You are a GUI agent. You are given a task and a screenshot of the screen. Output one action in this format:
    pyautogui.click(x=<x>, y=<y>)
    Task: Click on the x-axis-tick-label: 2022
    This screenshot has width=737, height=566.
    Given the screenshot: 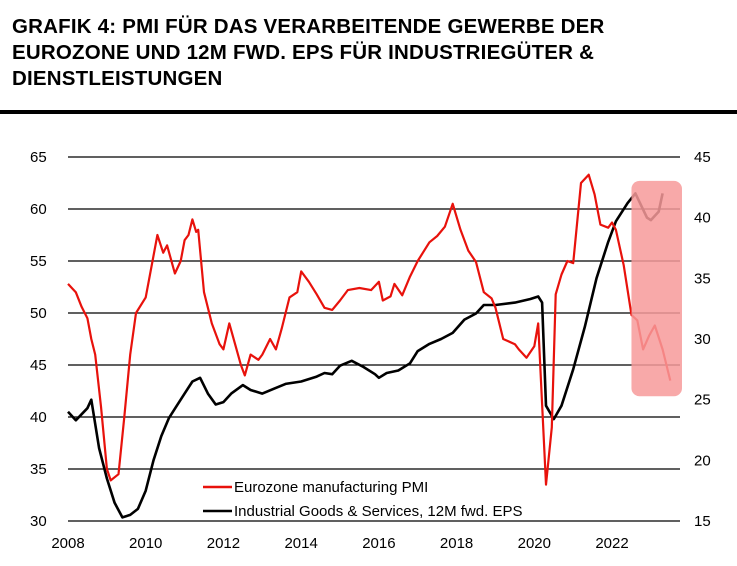 What is the action you would take?
    pyautogui.click(x=611, y=543)
    